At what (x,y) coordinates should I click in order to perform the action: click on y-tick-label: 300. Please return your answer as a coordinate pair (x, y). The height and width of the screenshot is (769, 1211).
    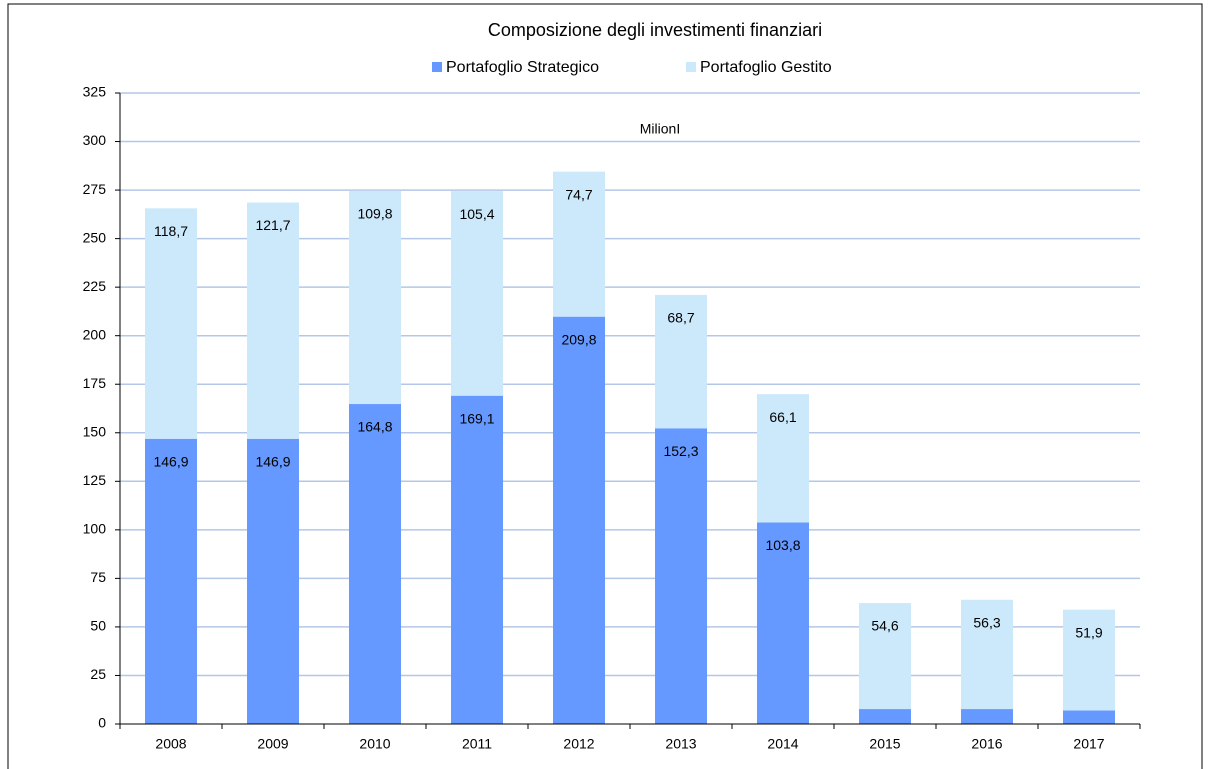
    Looking at the image, I should click on (95, 140).